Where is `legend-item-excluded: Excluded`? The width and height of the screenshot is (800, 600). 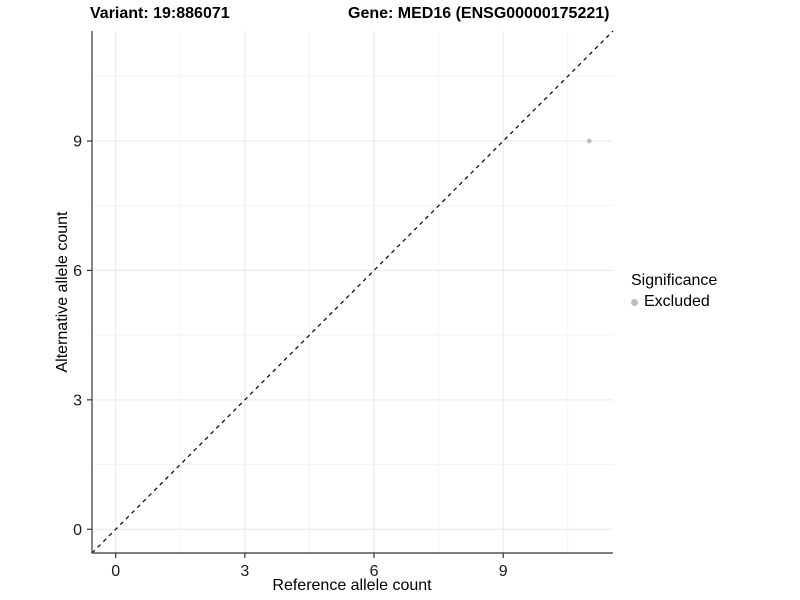
legend-item-excluded: Excluded is located at coordinates (674, 302).